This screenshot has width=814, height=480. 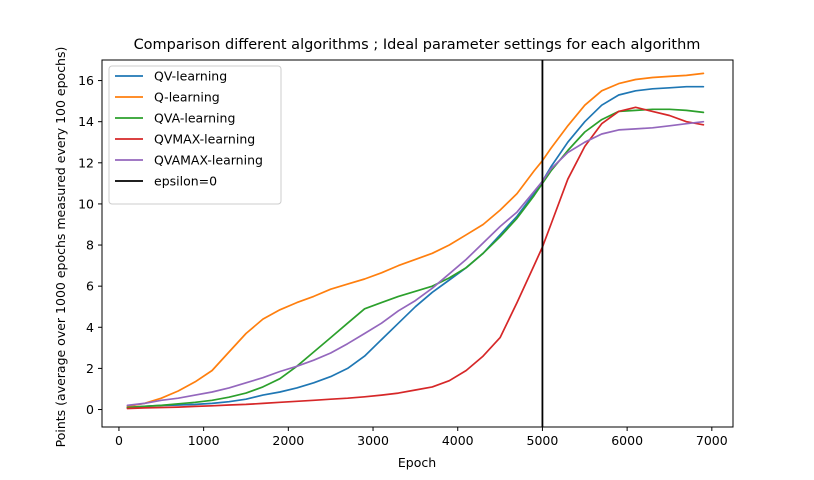 What do you see at coordinates (712, 440) in the screenshot?
I see `x-tick-label: 7000` at bounding box center [712, 440].